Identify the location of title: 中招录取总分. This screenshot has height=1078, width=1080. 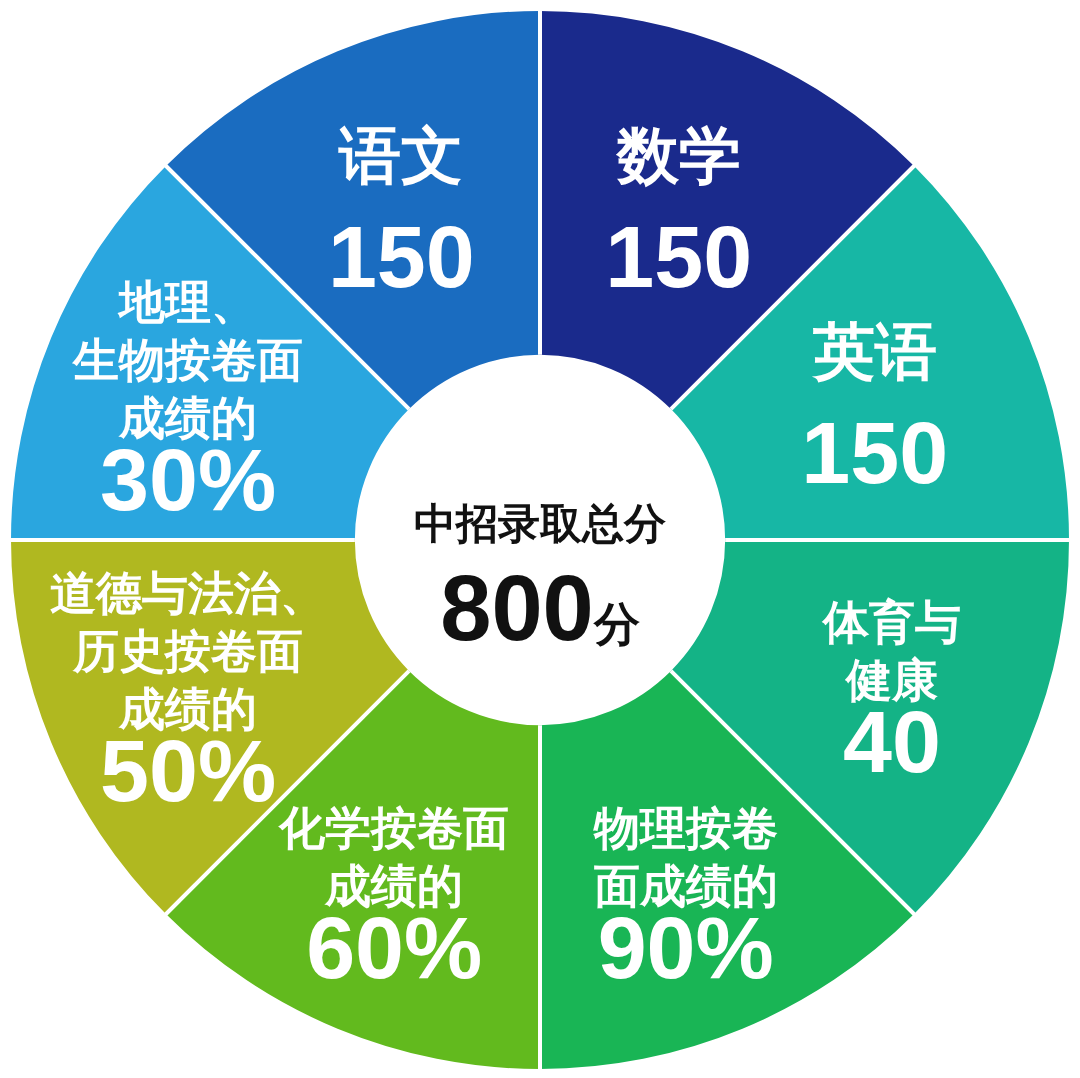
(540, 523).